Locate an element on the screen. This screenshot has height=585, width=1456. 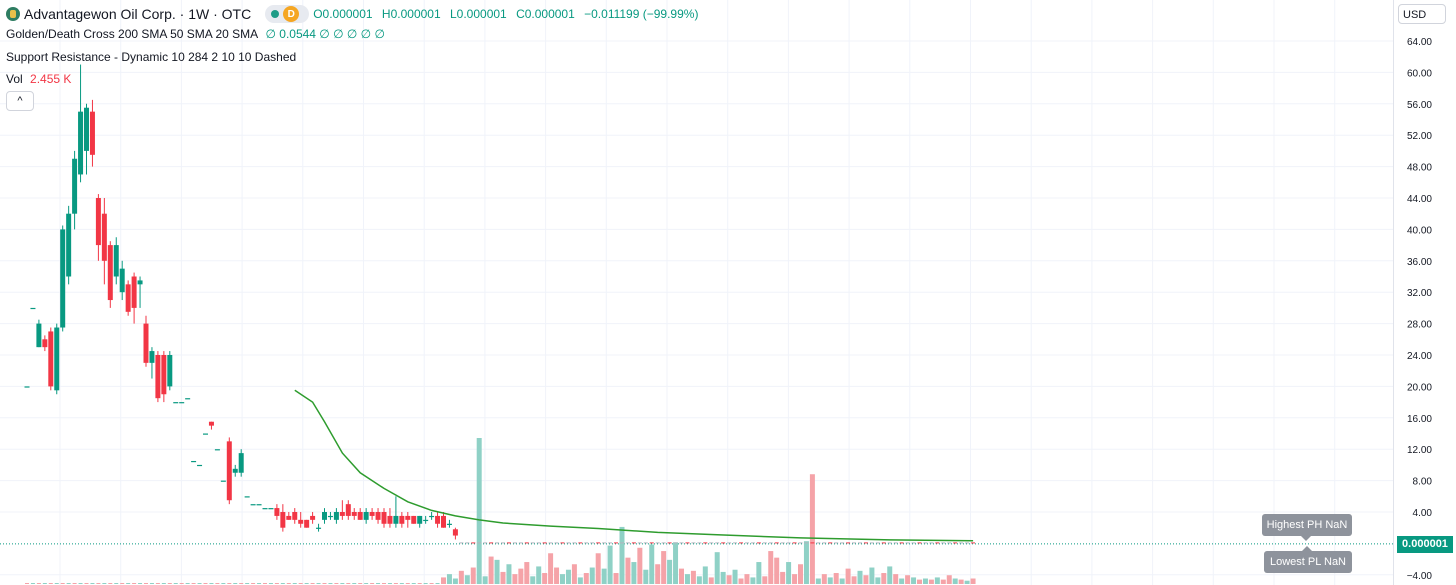
highest-ph-tooltip: Highest PH NaN is located at coordinates (1307, 527).